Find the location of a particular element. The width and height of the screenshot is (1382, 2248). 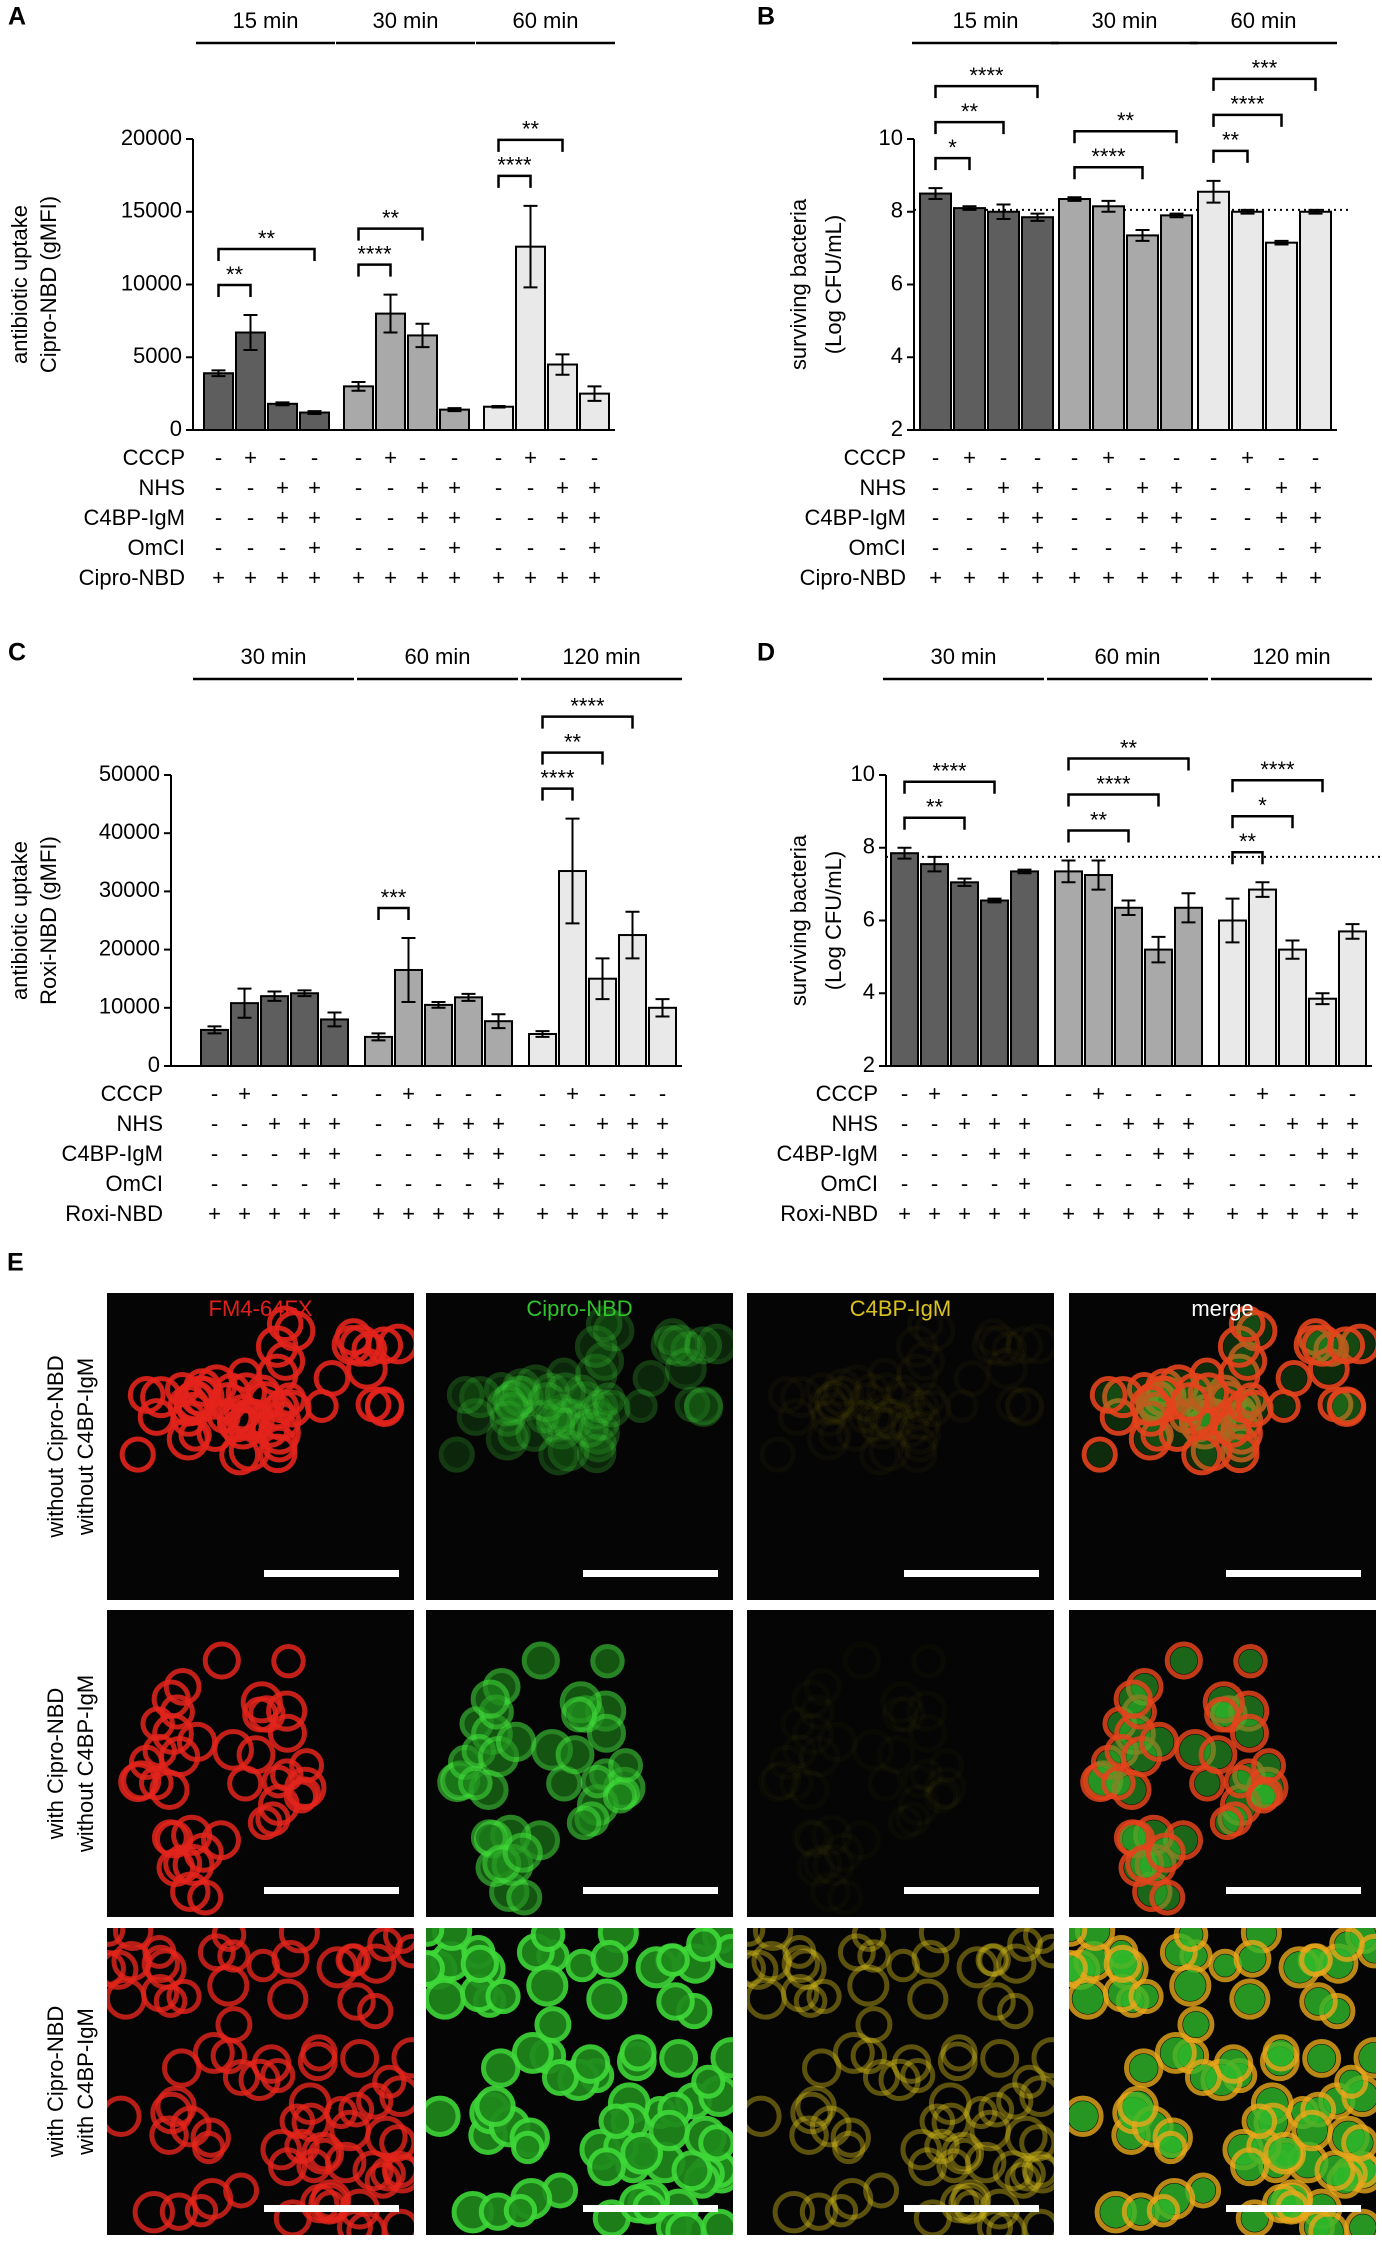

significance-label: ** is located at coordinates (970, 111).